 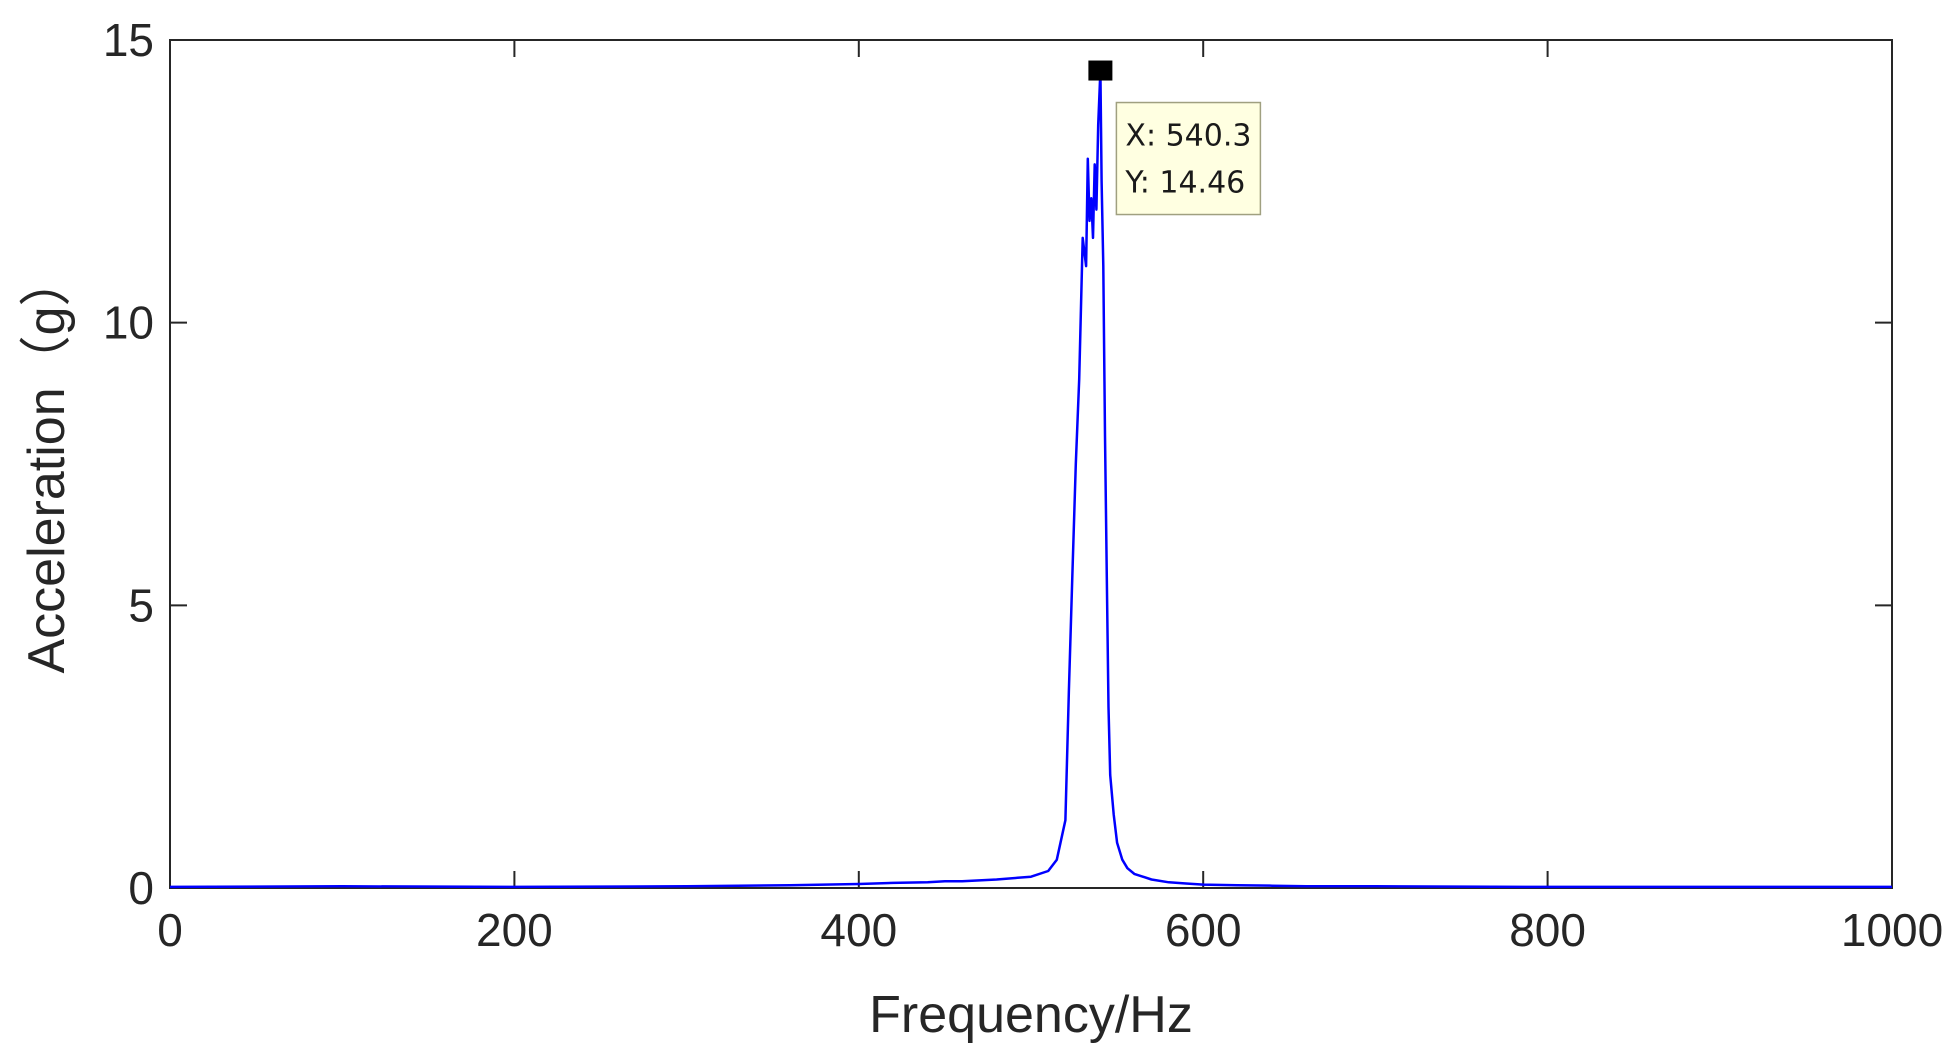 I want to click on y-tick-label-10: 10, so click(x=128, y=323).